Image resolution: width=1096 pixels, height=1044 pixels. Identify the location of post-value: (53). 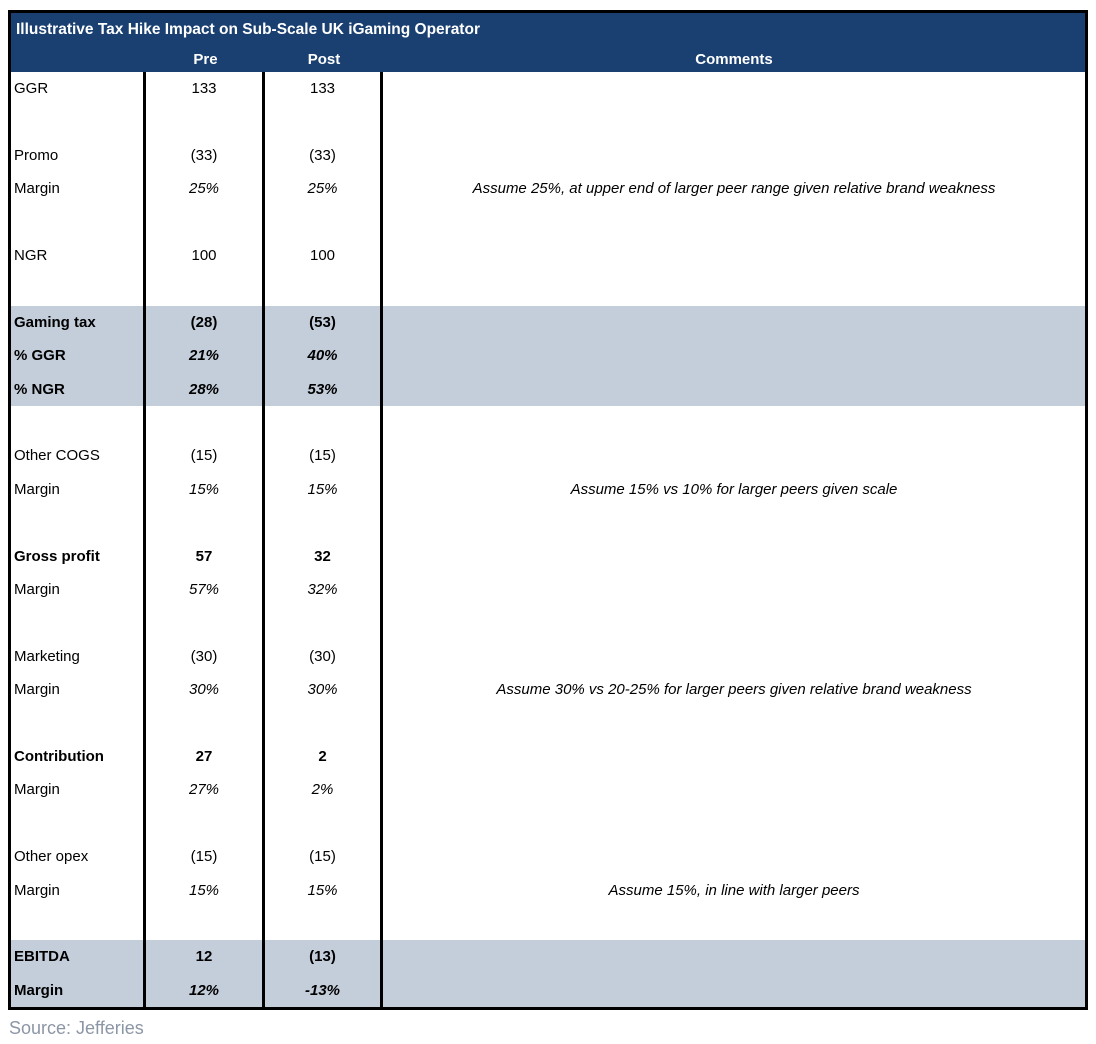
(324, 322).